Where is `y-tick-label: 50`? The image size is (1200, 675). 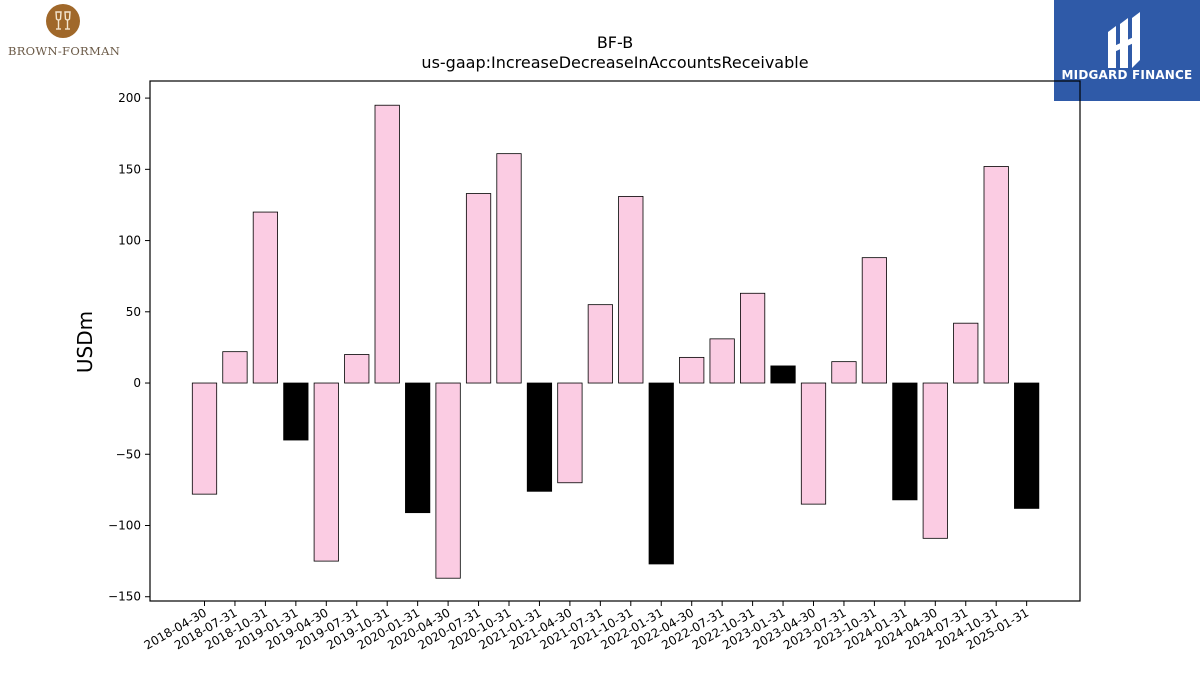 y-tick-label: 50 is located at coordinates (133, 312).